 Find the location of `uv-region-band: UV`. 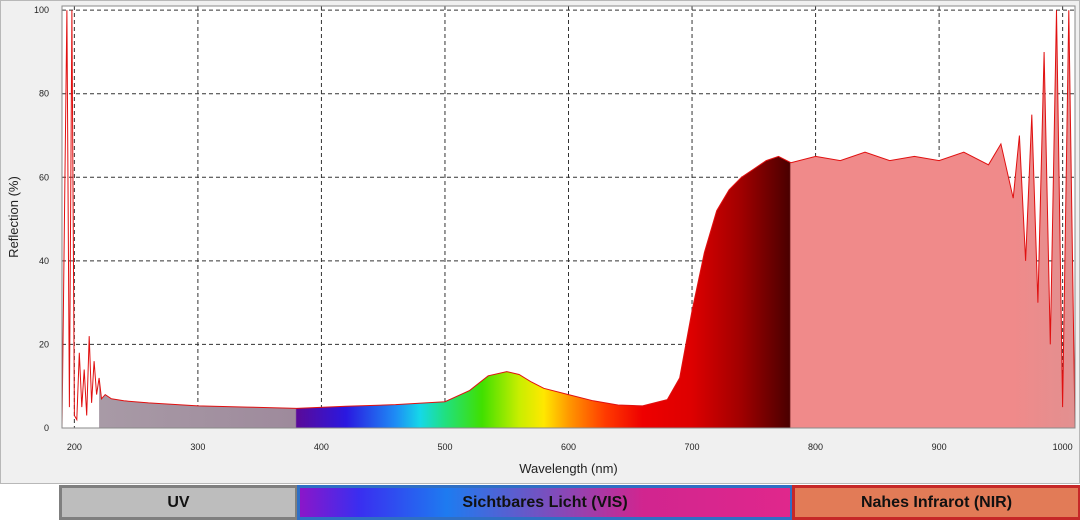

uv-region-band: UV is located at coordinates (178, 502).